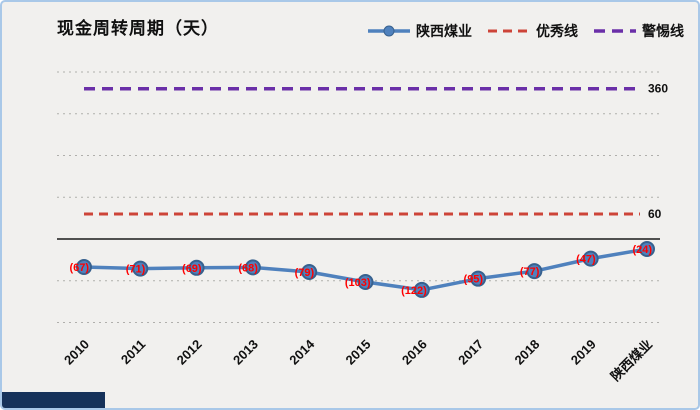 This screenshot has height=410, width=700. I want to click on svg-text: 2013, so click(245, 352).